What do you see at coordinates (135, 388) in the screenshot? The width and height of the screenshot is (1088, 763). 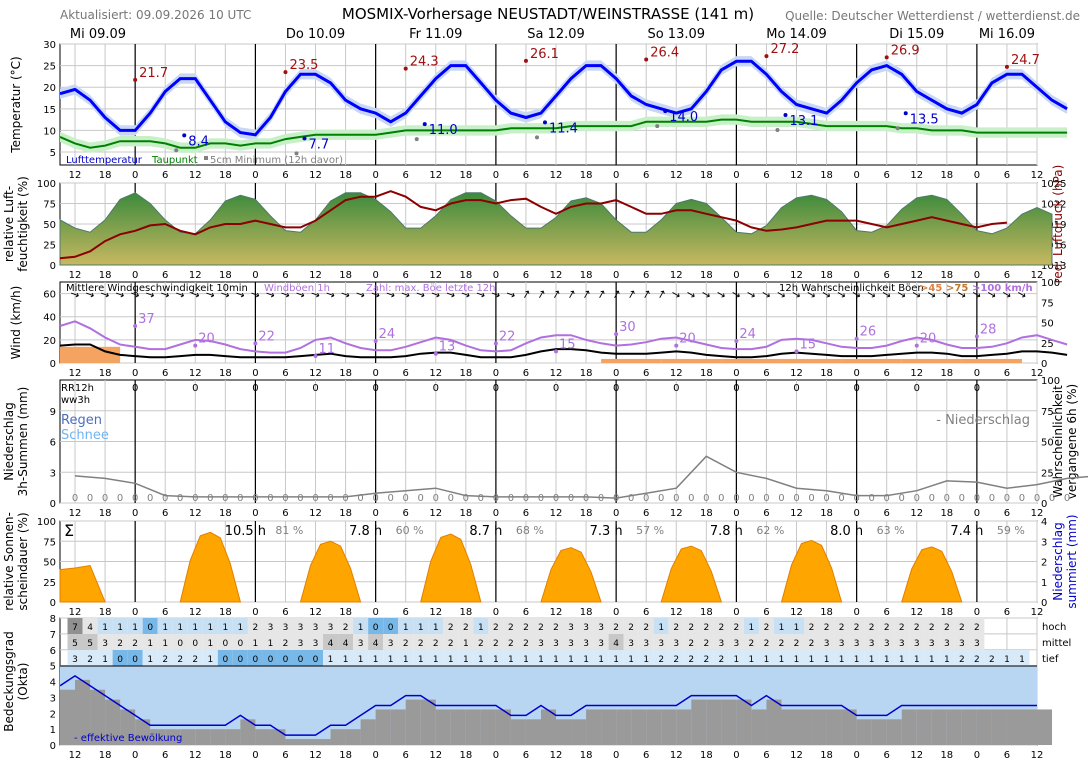 I see `rr12h-value: 0` at bounding box center [135, 388].